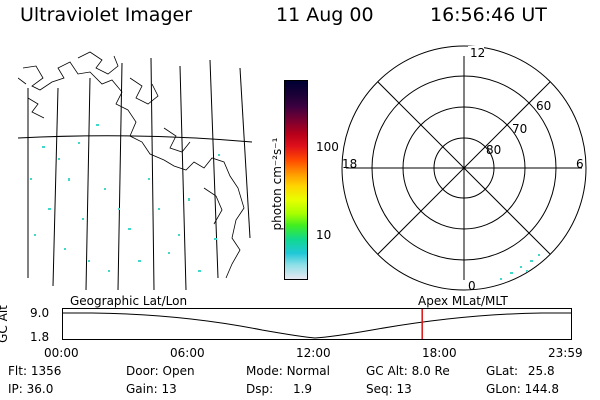 Image resolution: width=600 pixels, height=400 pixels. I want to click on gain-label: Gain:, so click(142, 389).